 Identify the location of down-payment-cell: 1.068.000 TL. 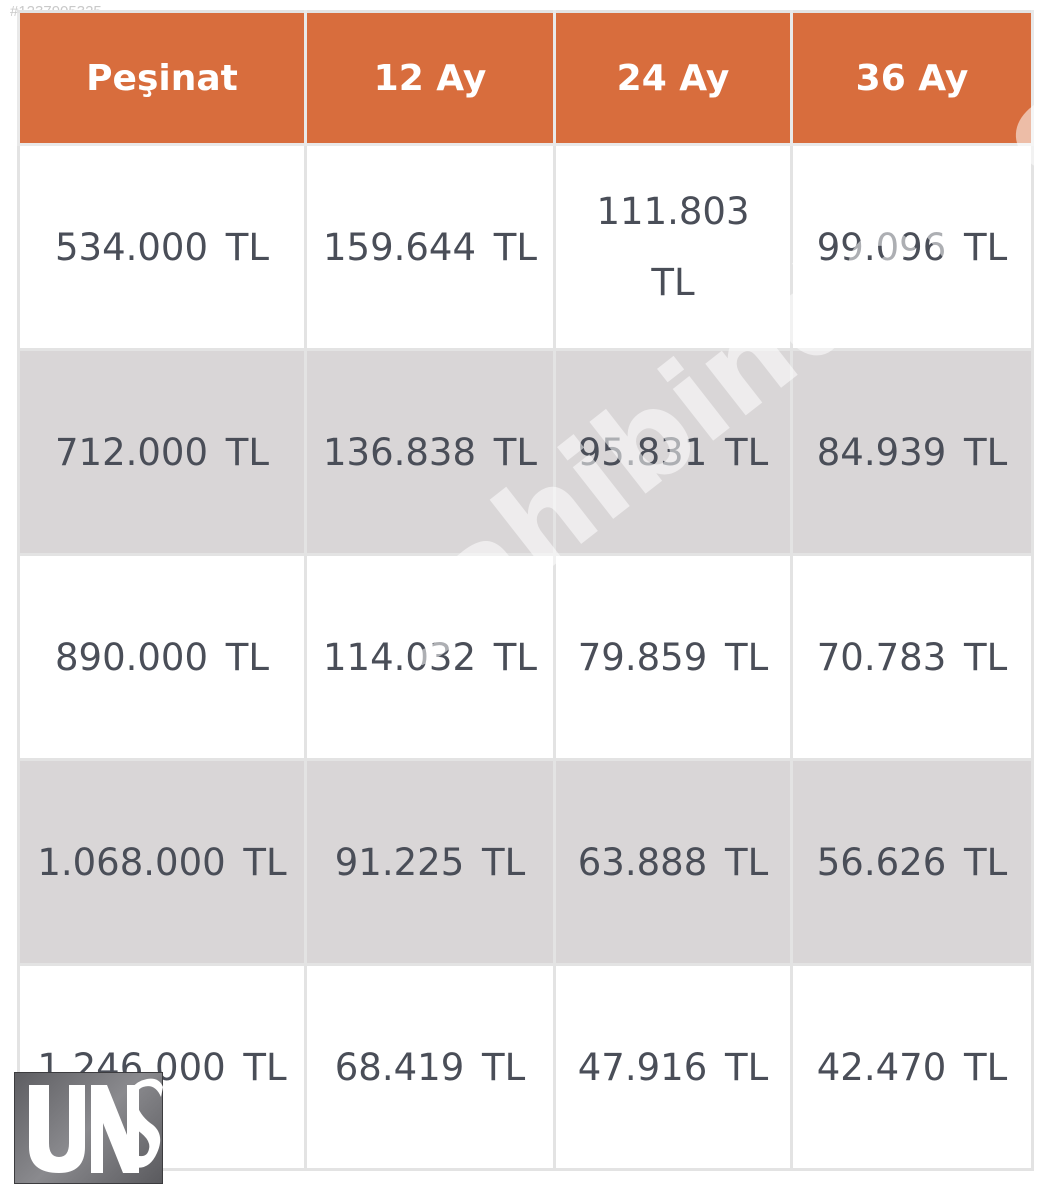
(162, 862).